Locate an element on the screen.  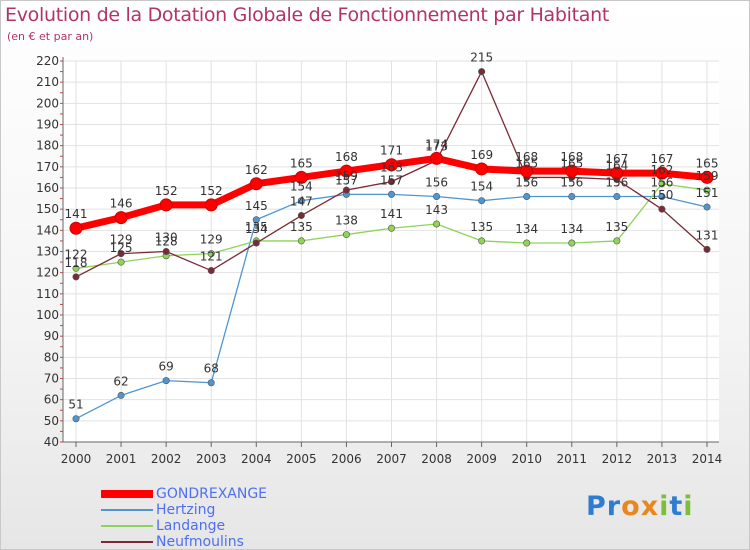
logo-letter: i is located at coordinates (664, 506).